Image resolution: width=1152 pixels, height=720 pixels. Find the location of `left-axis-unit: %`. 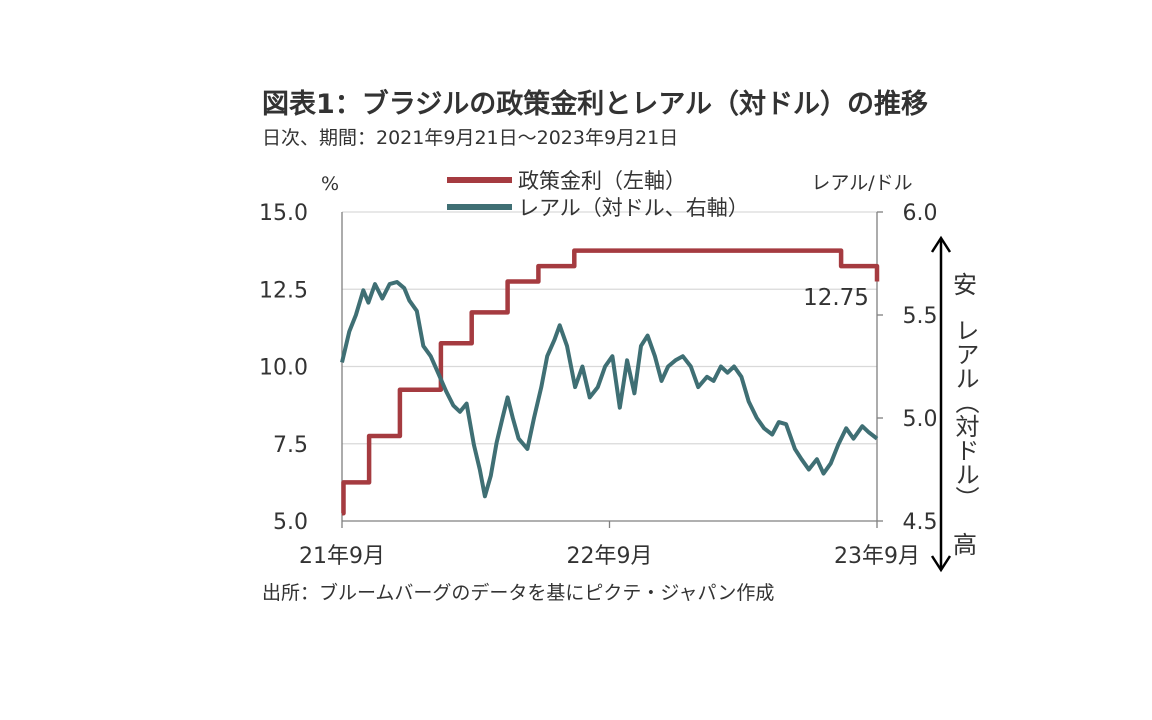

left-axis-unit: % is located at coordinates (330, 184).